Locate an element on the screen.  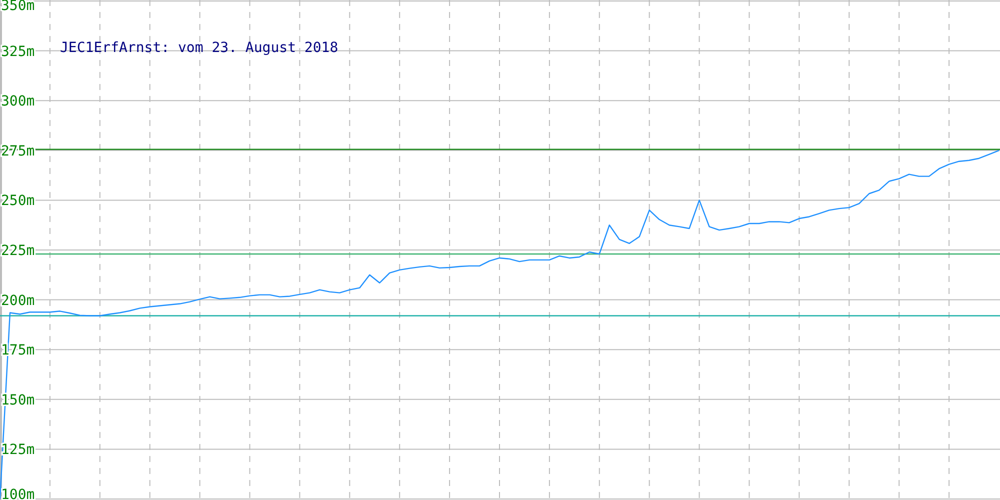
y-tick-label: 200m is located at coordinates (18, 300).